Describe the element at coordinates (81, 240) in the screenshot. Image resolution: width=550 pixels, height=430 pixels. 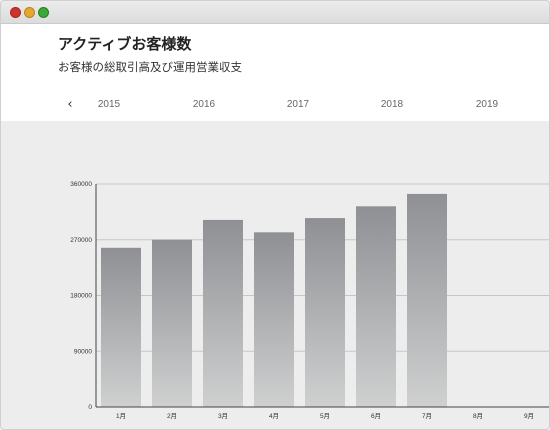
I see `y-tick-label: 270000` at that location.